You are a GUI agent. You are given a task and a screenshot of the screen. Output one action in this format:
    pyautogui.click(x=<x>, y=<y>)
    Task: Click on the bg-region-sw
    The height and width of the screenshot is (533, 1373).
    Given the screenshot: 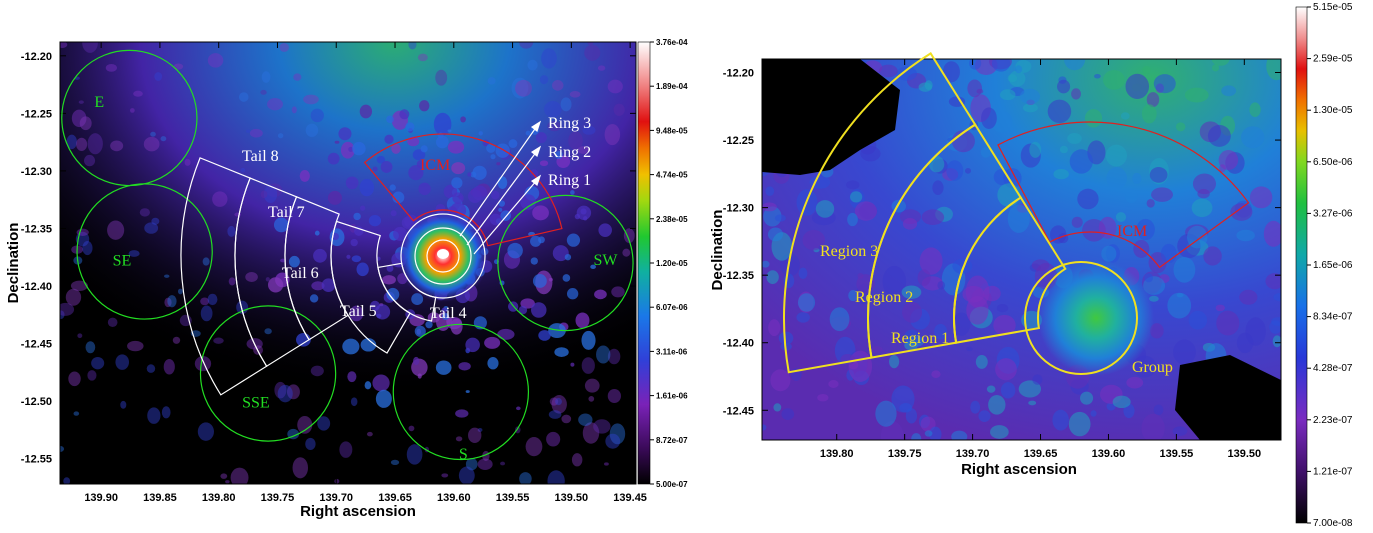 What is the action you would take?
    pyautogui.click(x=565, y=263)
    